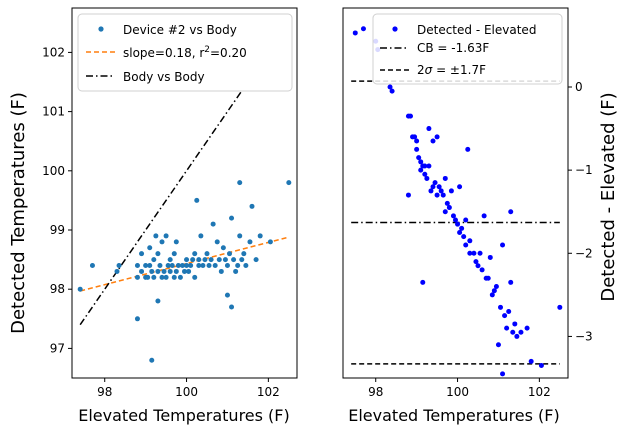 This screenshot has width=633, height=441. I want to click on legend-item-sigma: 2σ = ±1.7F, so click(451, 70).